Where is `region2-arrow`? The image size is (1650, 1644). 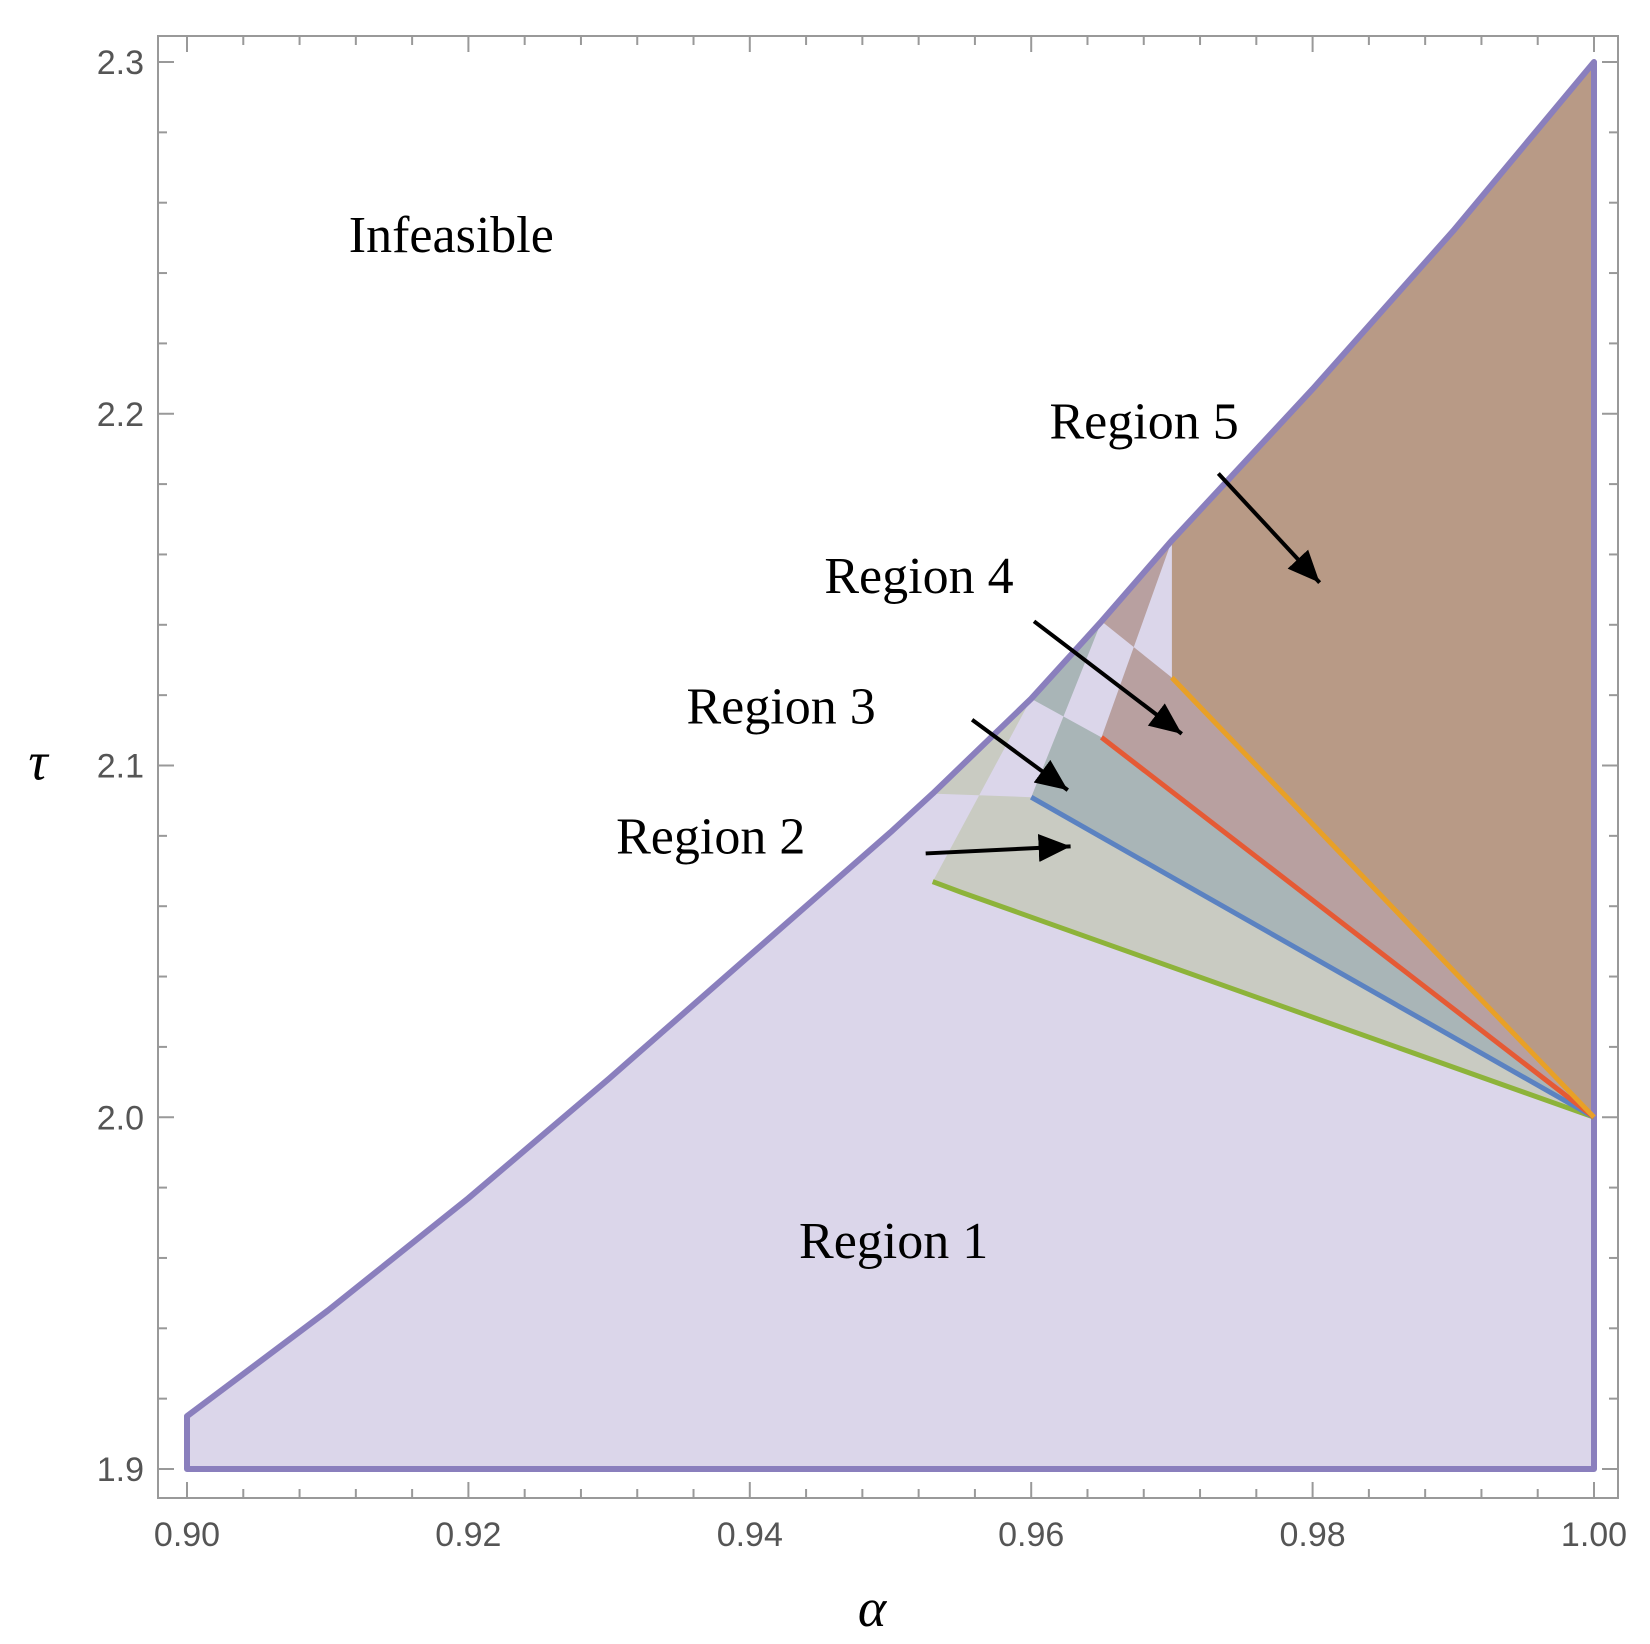
region2-arrow is located at coordinates (998, 847).